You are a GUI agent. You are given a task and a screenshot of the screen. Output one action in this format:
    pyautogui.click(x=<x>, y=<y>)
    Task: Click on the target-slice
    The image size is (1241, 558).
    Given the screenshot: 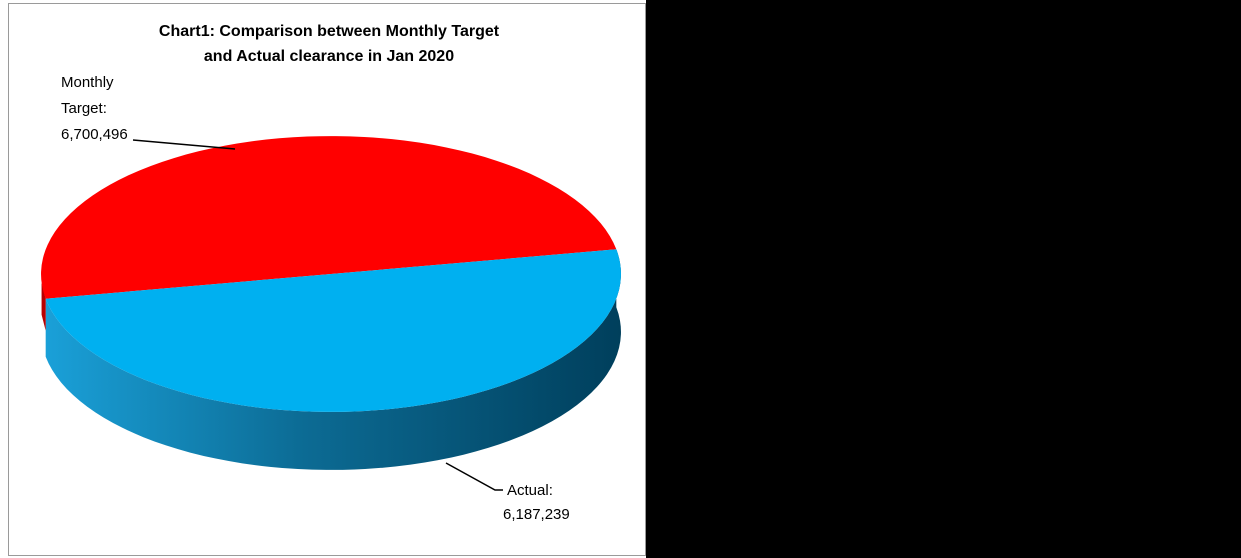 What is the action you would take?
    pyautogui.click(x=329, y=217)
    